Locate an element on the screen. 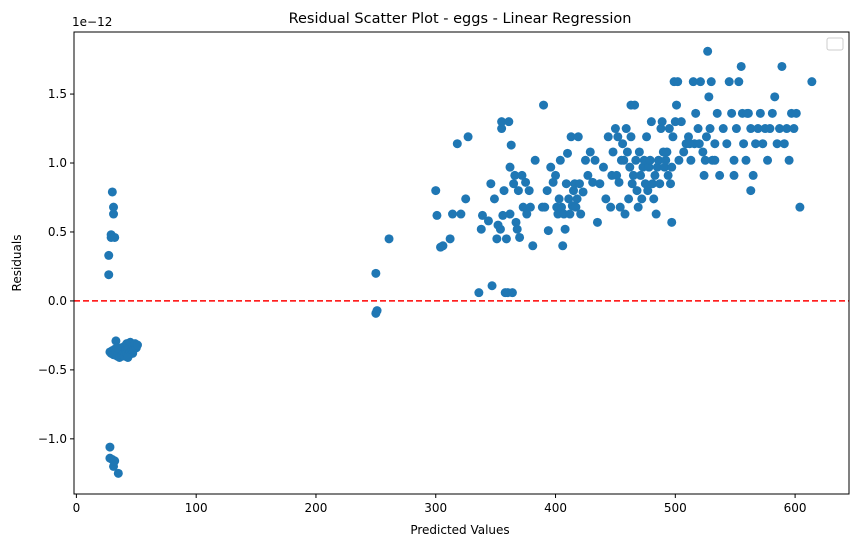  x-tick-label: 0 is located at coordinates (77, 508).